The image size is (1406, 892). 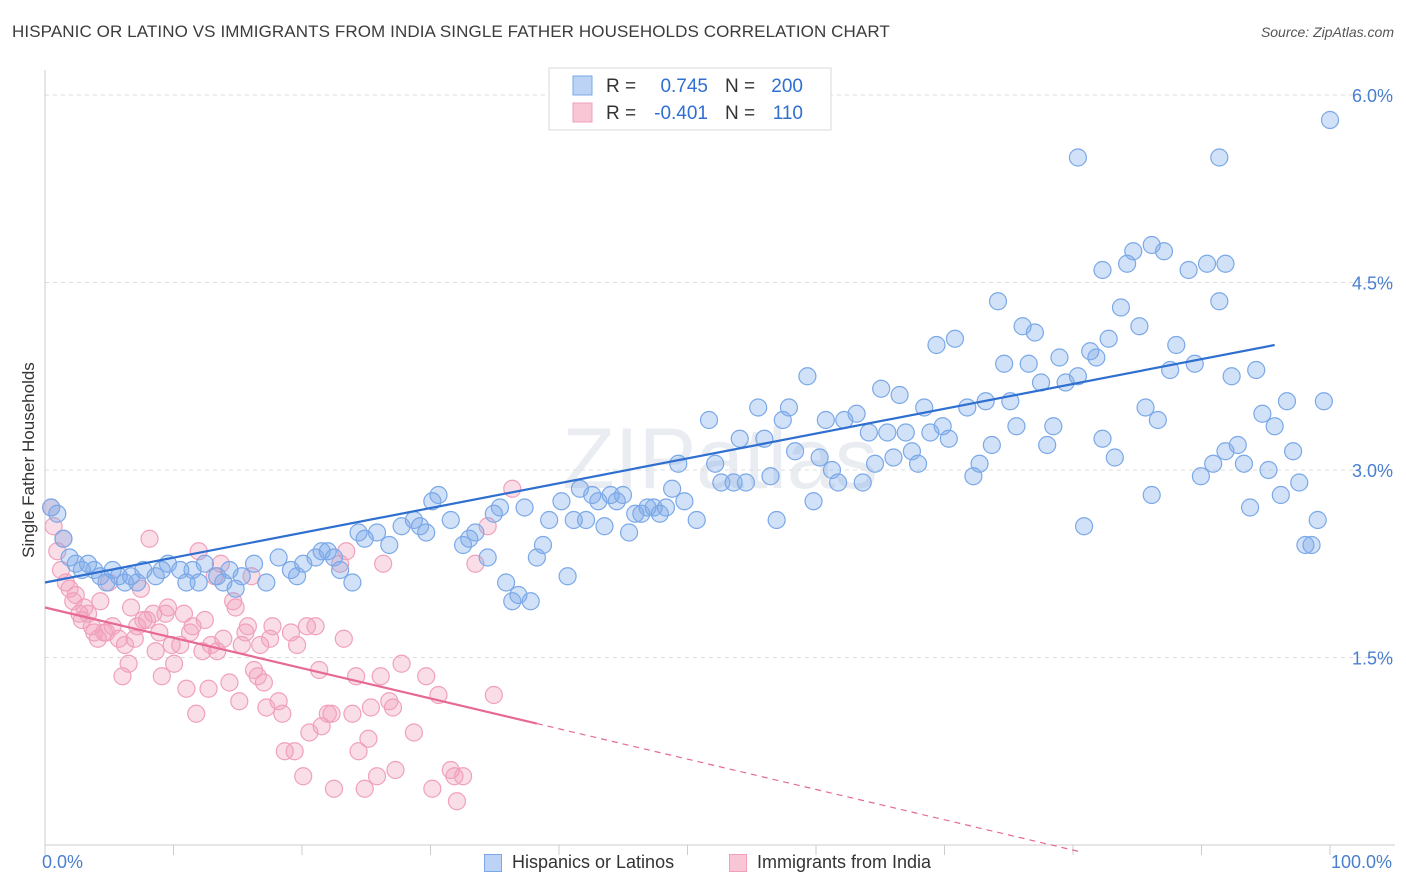 I want to click on y-tick-labels: 1.5% 3.0% 4.5% 6.0%, so click(x=1372, y=377).